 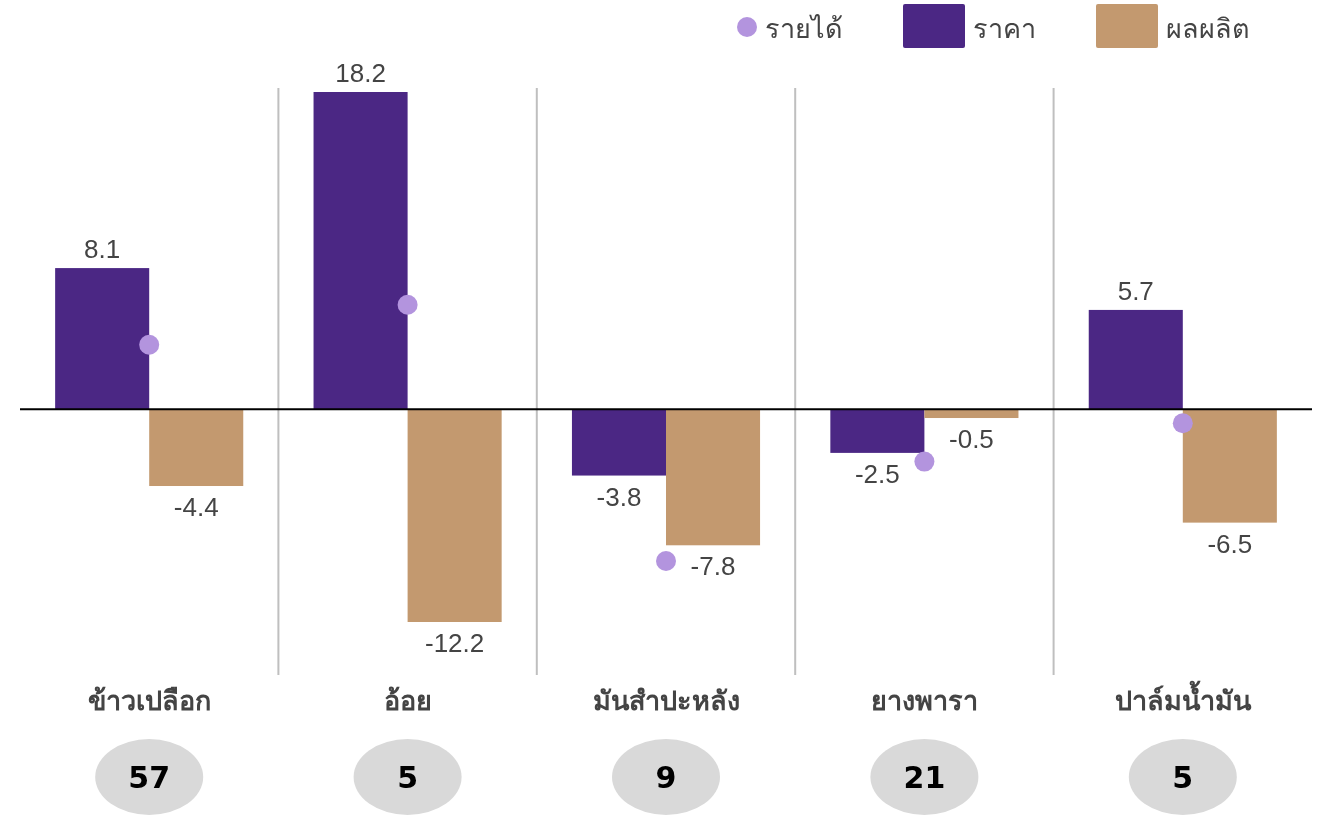 What do you see at coordinates (149, 700) in the screenshot?
I see `x-tick-label: ข้าวเปลือก` at bounding box center [149, 700].